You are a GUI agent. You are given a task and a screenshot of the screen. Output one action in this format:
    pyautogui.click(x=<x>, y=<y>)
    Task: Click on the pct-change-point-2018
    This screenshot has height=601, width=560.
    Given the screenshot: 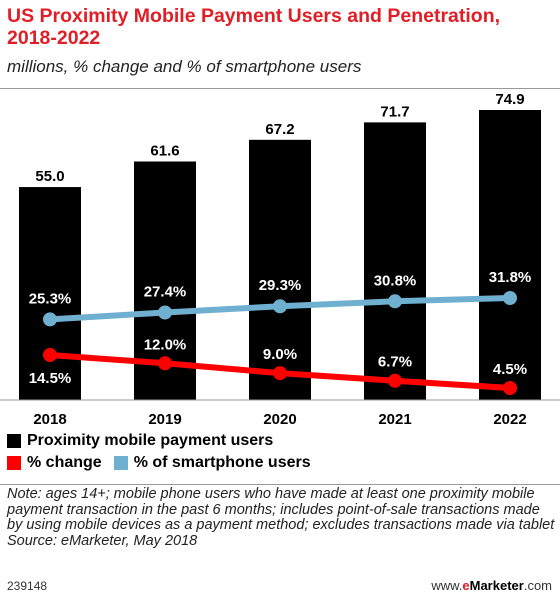 What is the action you would take?
    pyautogui.click(x=50, y=355)
    